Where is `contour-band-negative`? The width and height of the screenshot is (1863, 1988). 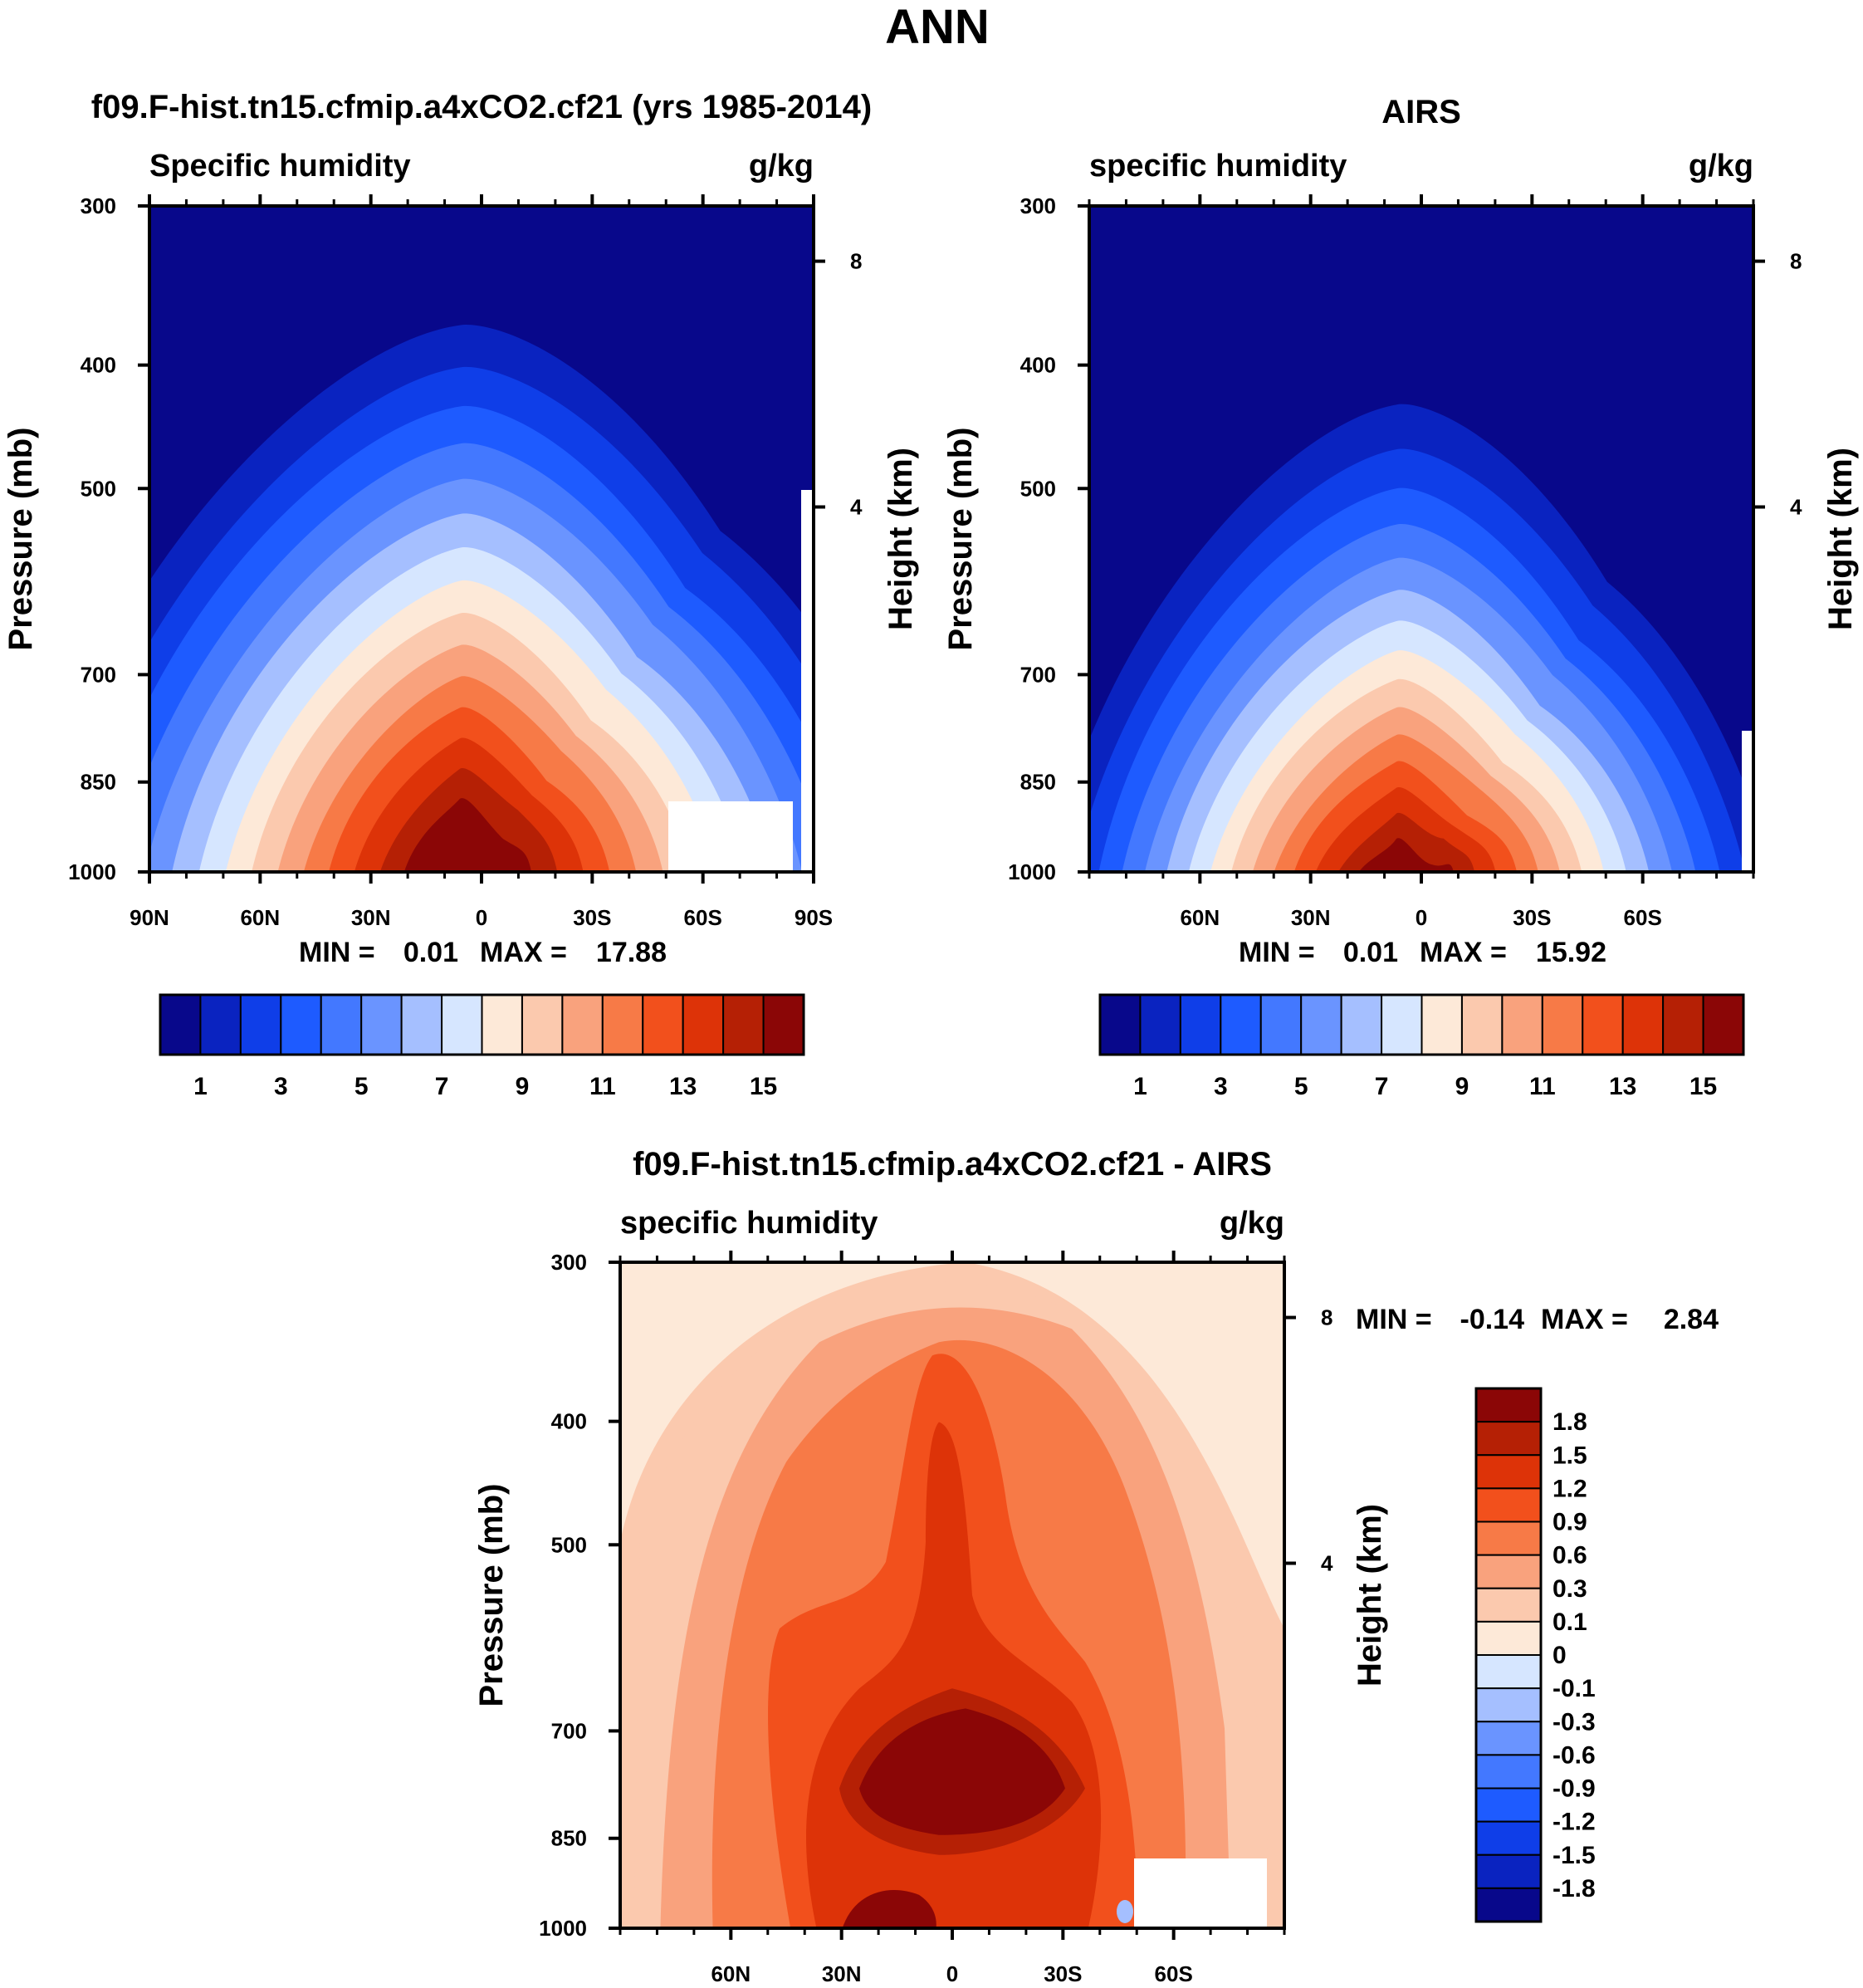 contour-band-negative is located at coordinates (1125, 1911).